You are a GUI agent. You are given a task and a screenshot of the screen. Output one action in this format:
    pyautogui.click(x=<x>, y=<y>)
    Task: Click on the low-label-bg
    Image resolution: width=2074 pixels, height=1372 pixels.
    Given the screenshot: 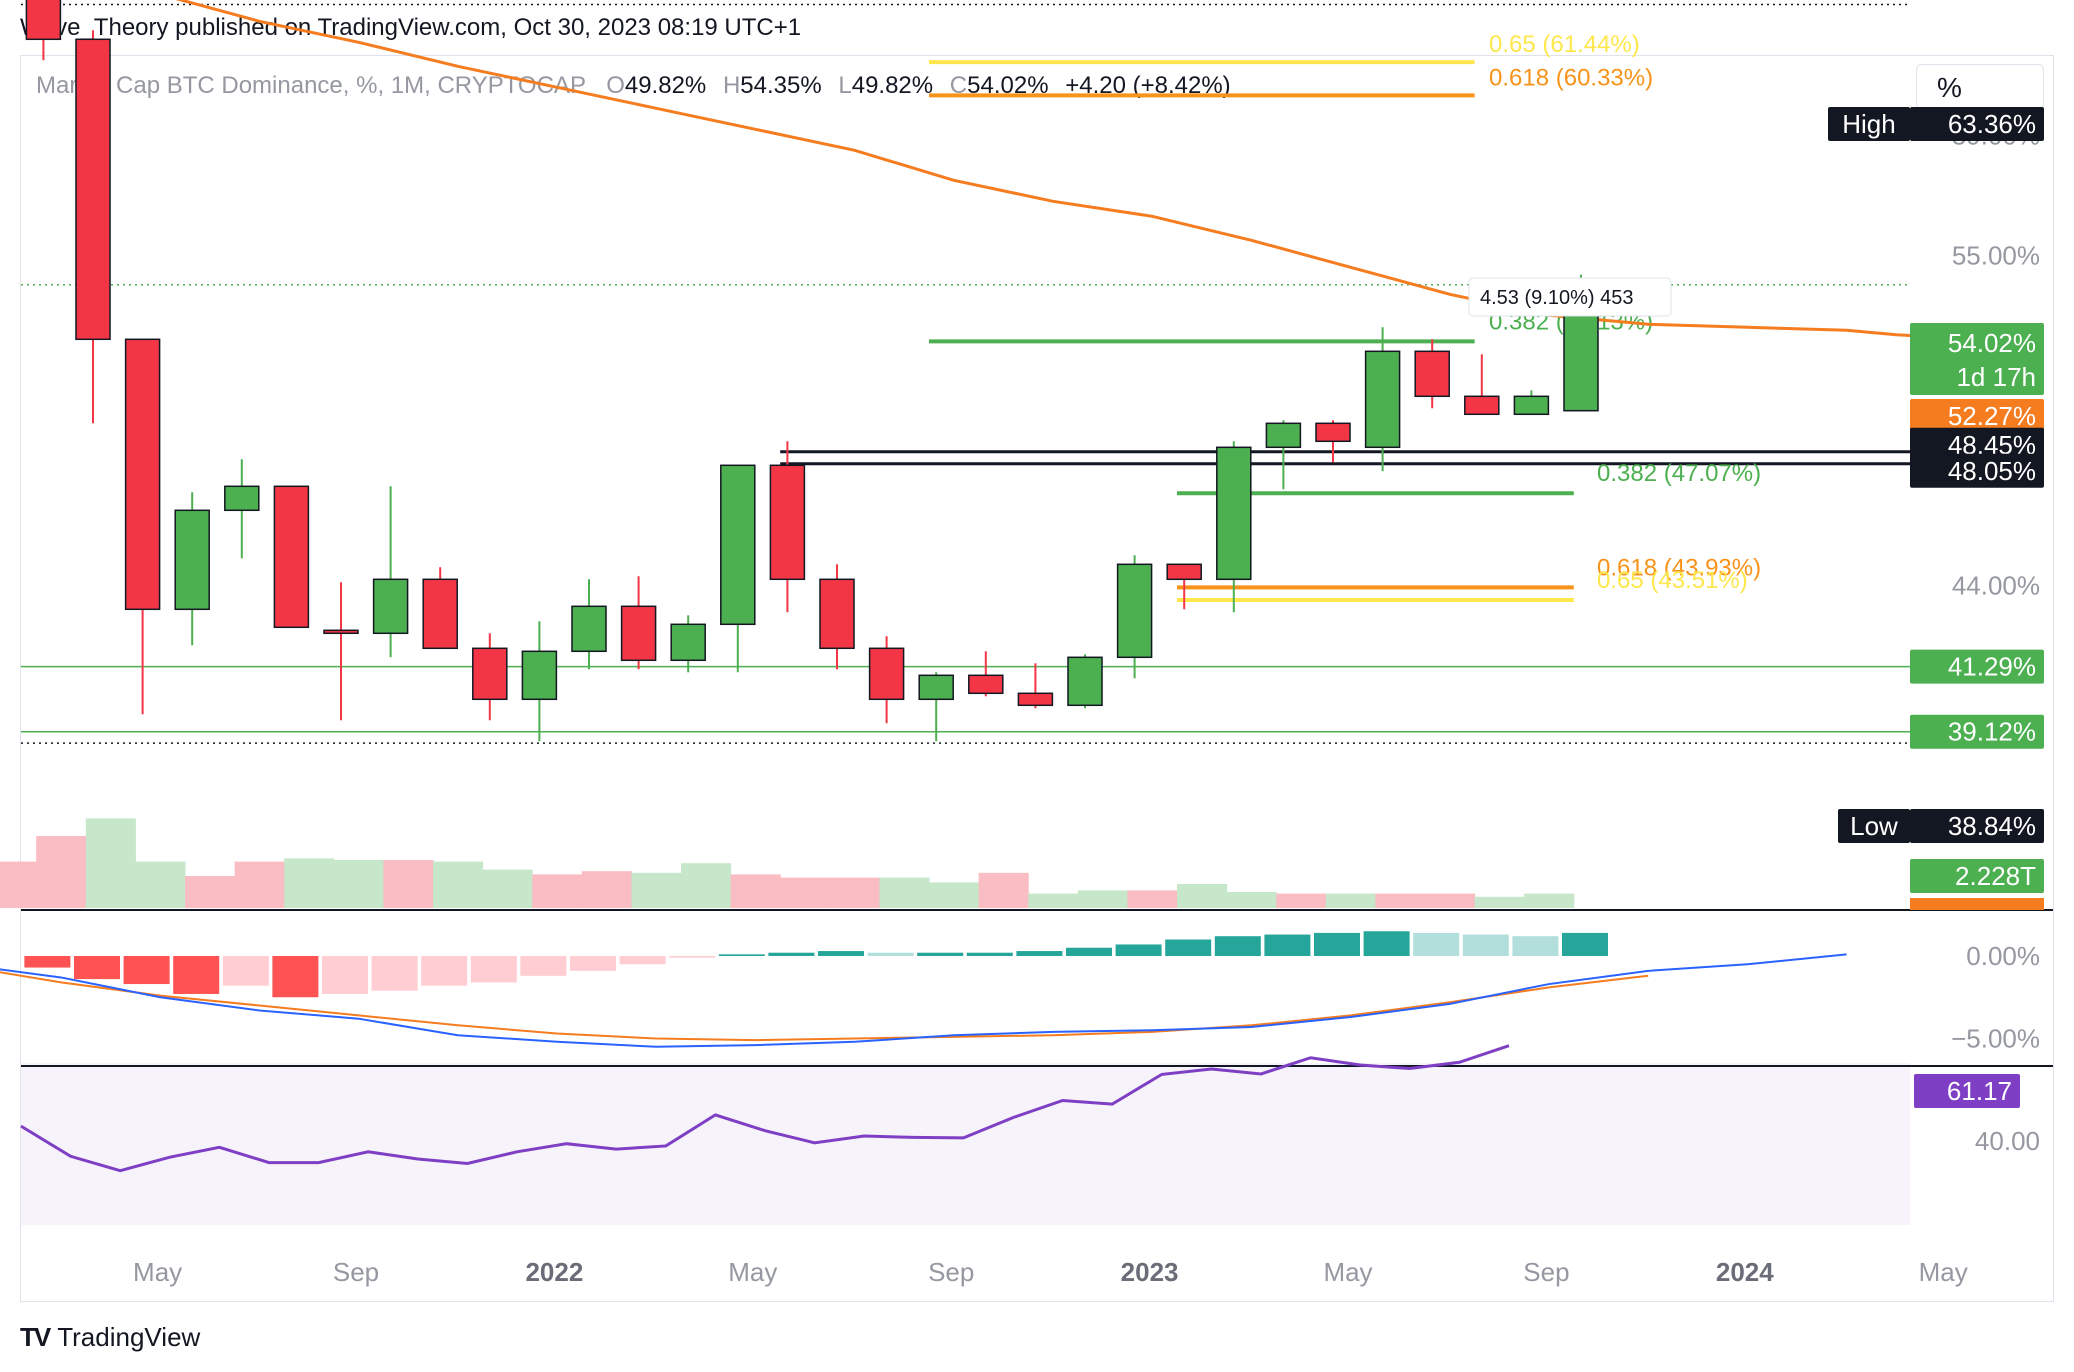 What is the action you would take?
    pyautogui.click(x=1874, y=826)
    